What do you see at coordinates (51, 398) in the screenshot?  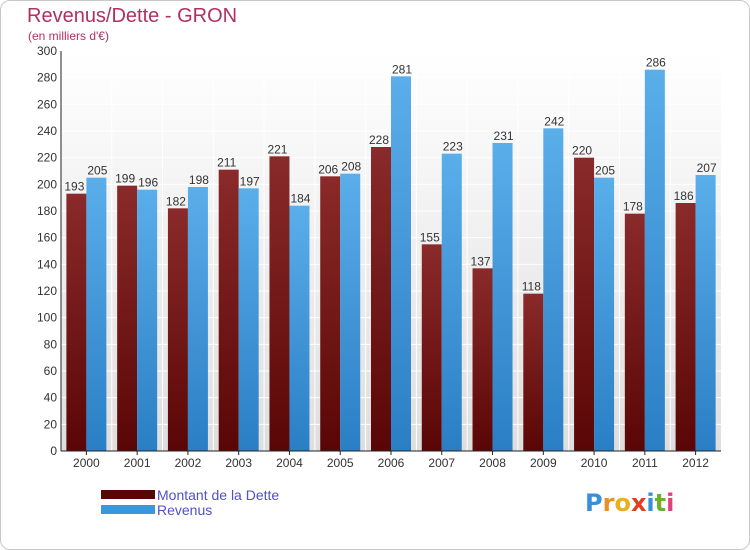 I see `y-tick-label: 40` at bounding box center [51, 398].